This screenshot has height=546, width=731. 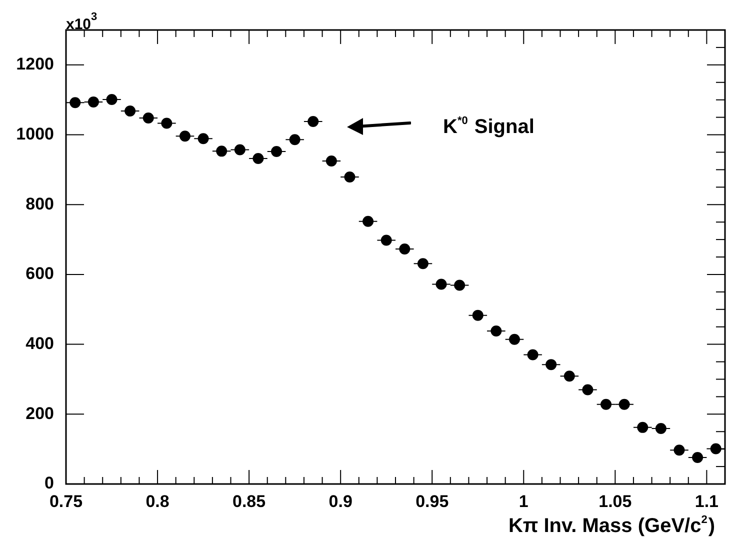 What do you see at coordinates (66, 501) in the screenshot?
I see `x-tick-label: 0.75` at bounding box center [66, 501].